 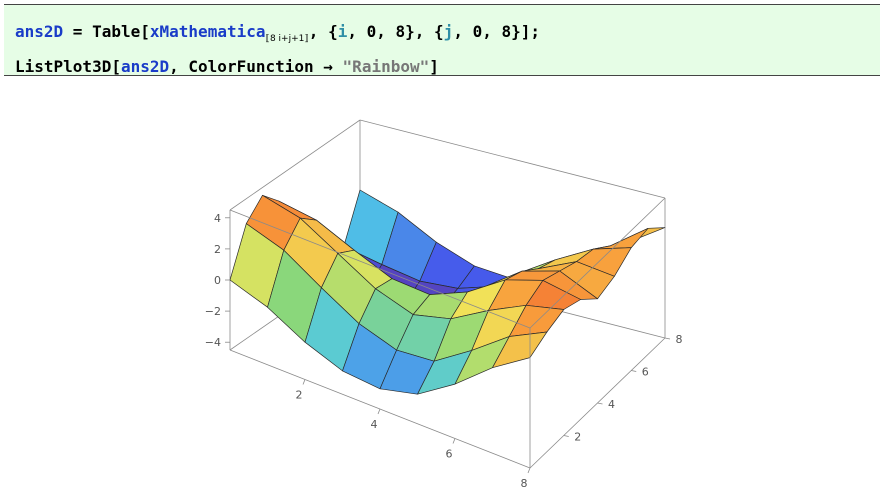 I want to click on range-i: , 0, 8}, {, so click(x=395, y=31).